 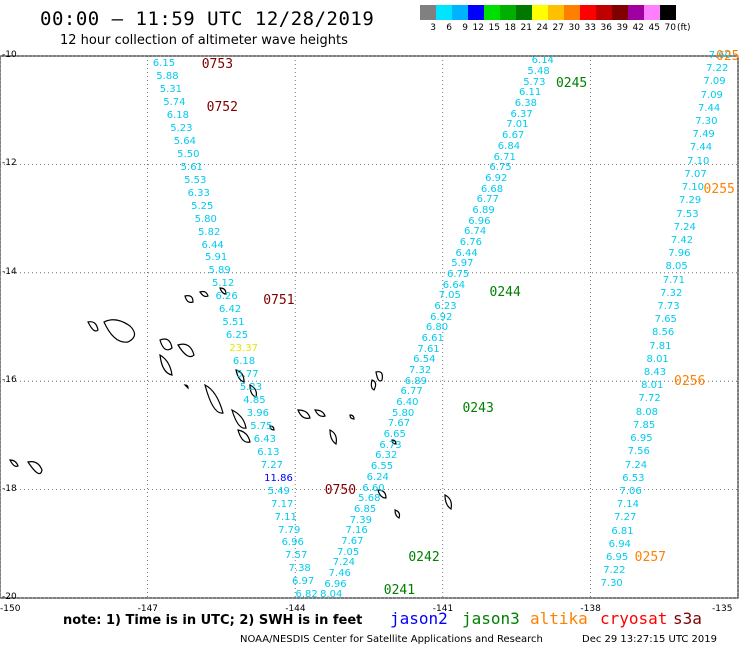 What do you see at coordinates (521, 114) in the screenshot?
I see `wave-height-value: 6.37` at bounding box center [521, 114].